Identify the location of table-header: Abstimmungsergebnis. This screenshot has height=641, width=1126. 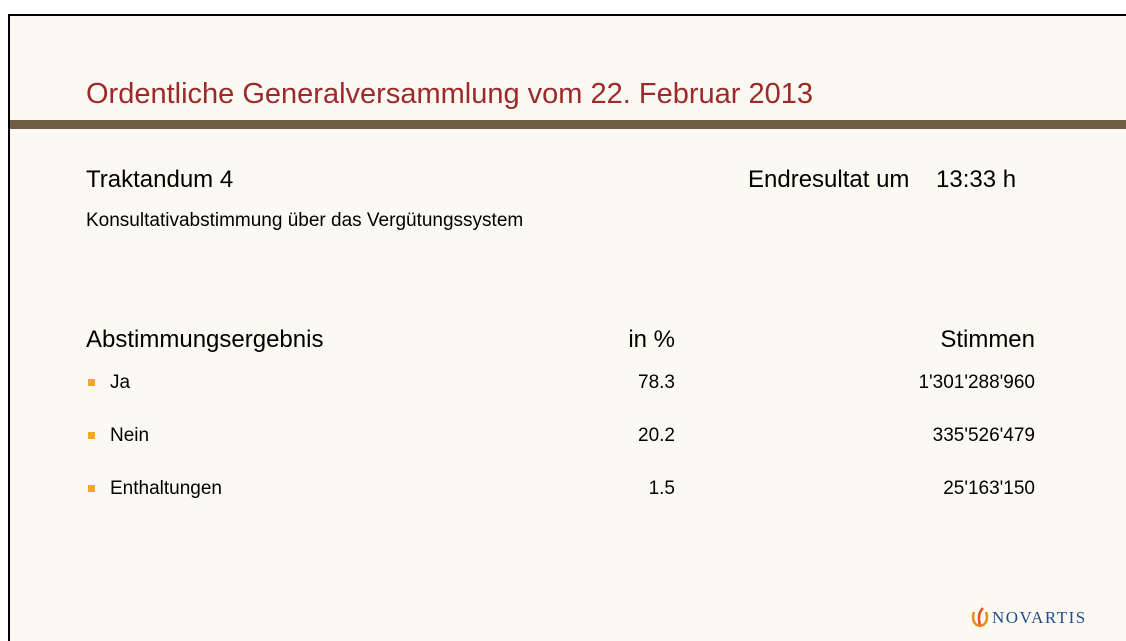
(205, 339).